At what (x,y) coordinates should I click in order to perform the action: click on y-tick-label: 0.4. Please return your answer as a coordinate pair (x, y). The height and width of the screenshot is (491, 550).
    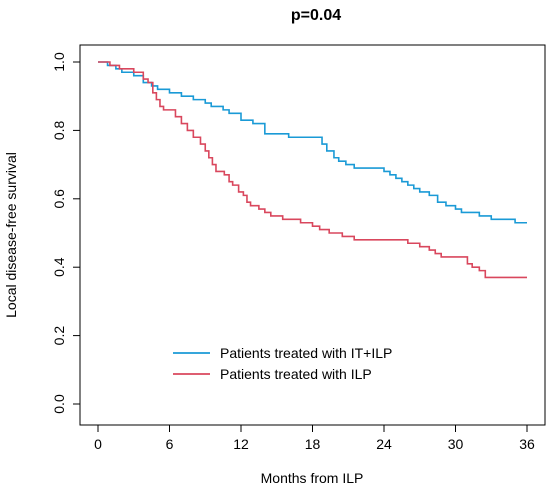
    Looking at the image, I should click on (59, 267).